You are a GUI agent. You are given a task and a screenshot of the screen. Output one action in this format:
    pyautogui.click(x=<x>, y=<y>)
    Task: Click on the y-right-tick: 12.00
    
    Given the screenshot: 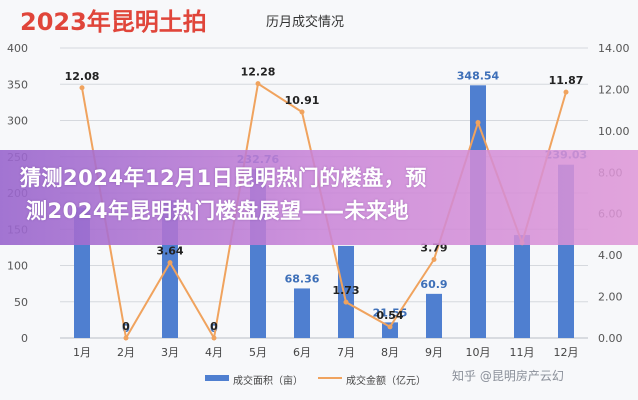 What is the action you would take?
    pyautogui.click(x=614, y=89)
    